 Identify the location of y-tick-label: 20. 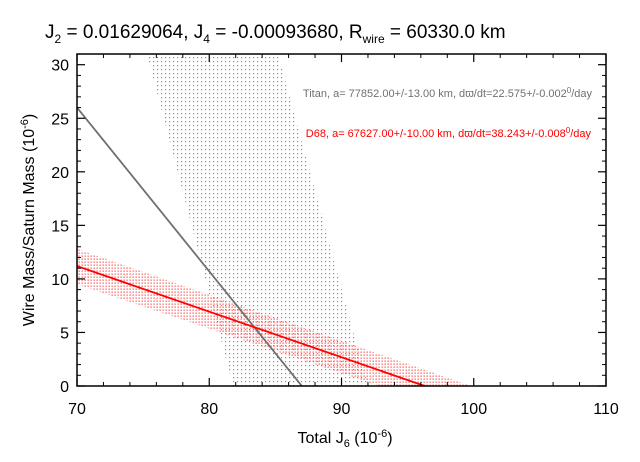
(60, 173).